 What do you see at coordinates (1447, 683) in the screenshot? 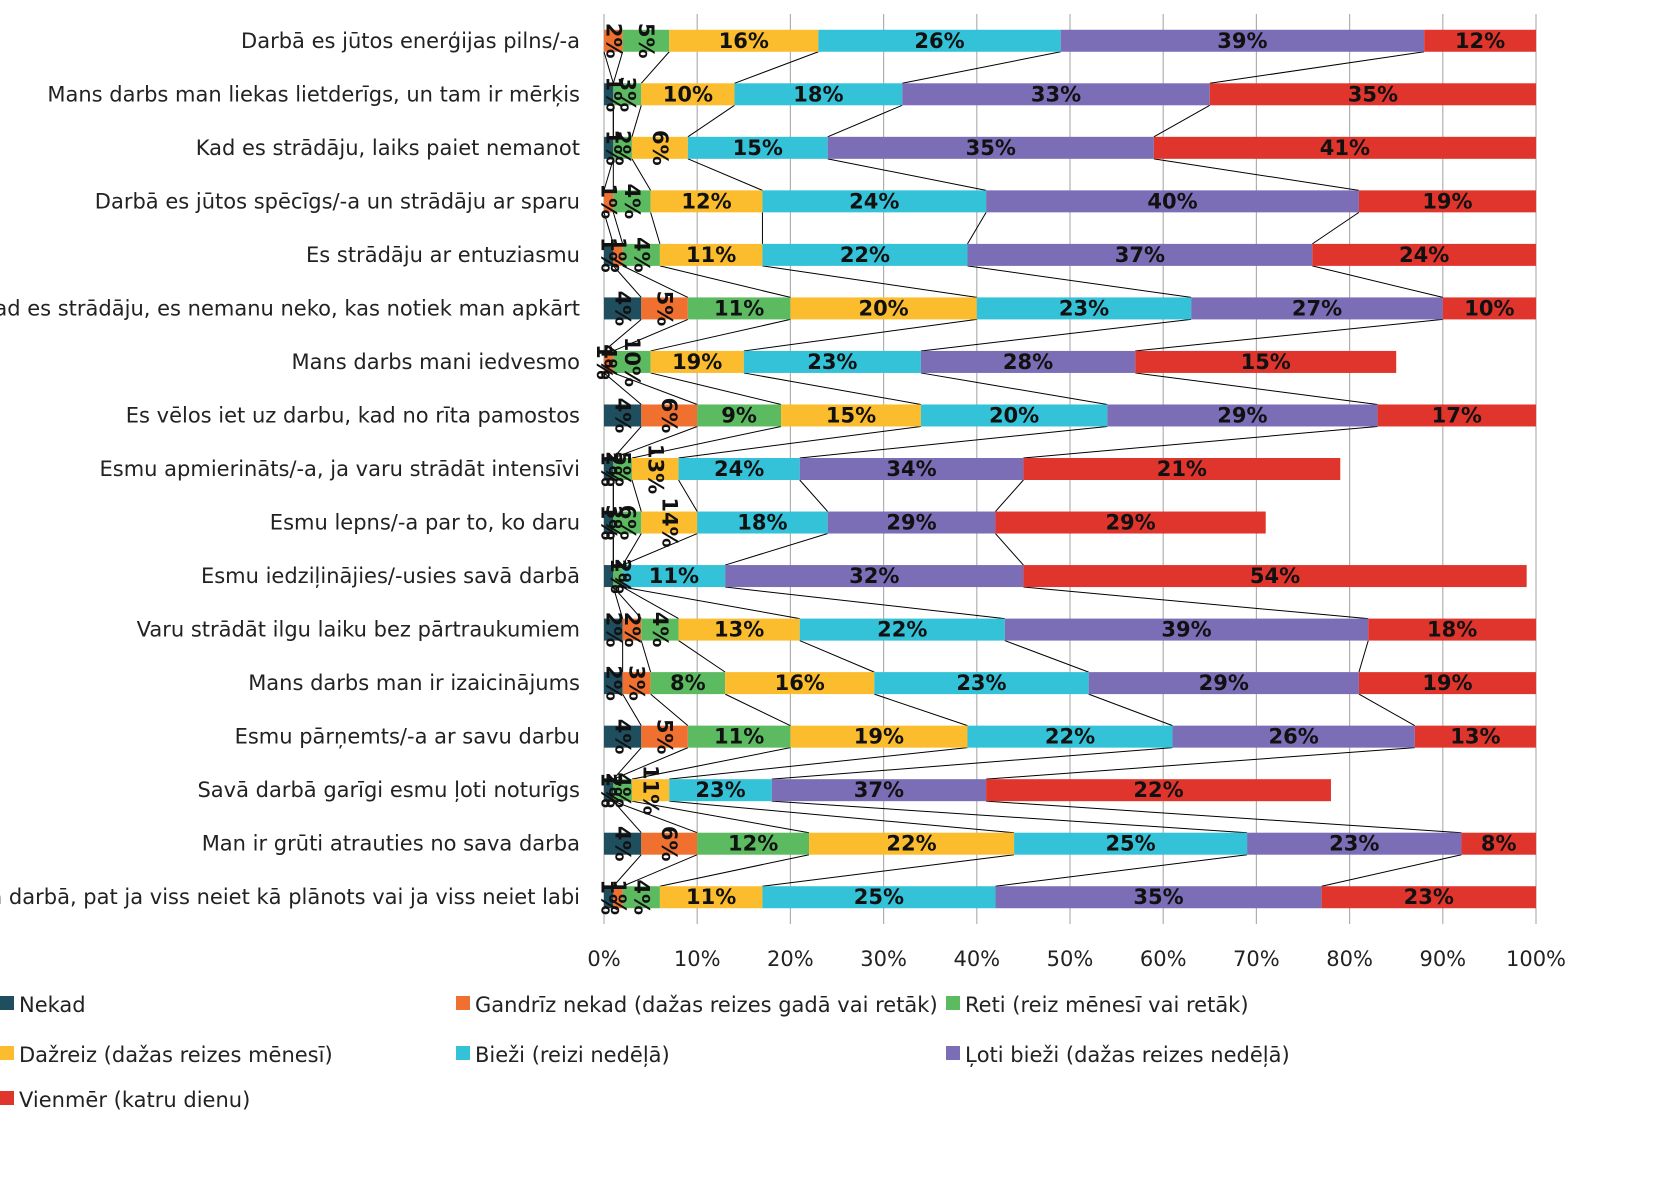
I see `data-label: 19%` at bounding box center [1447, 683].